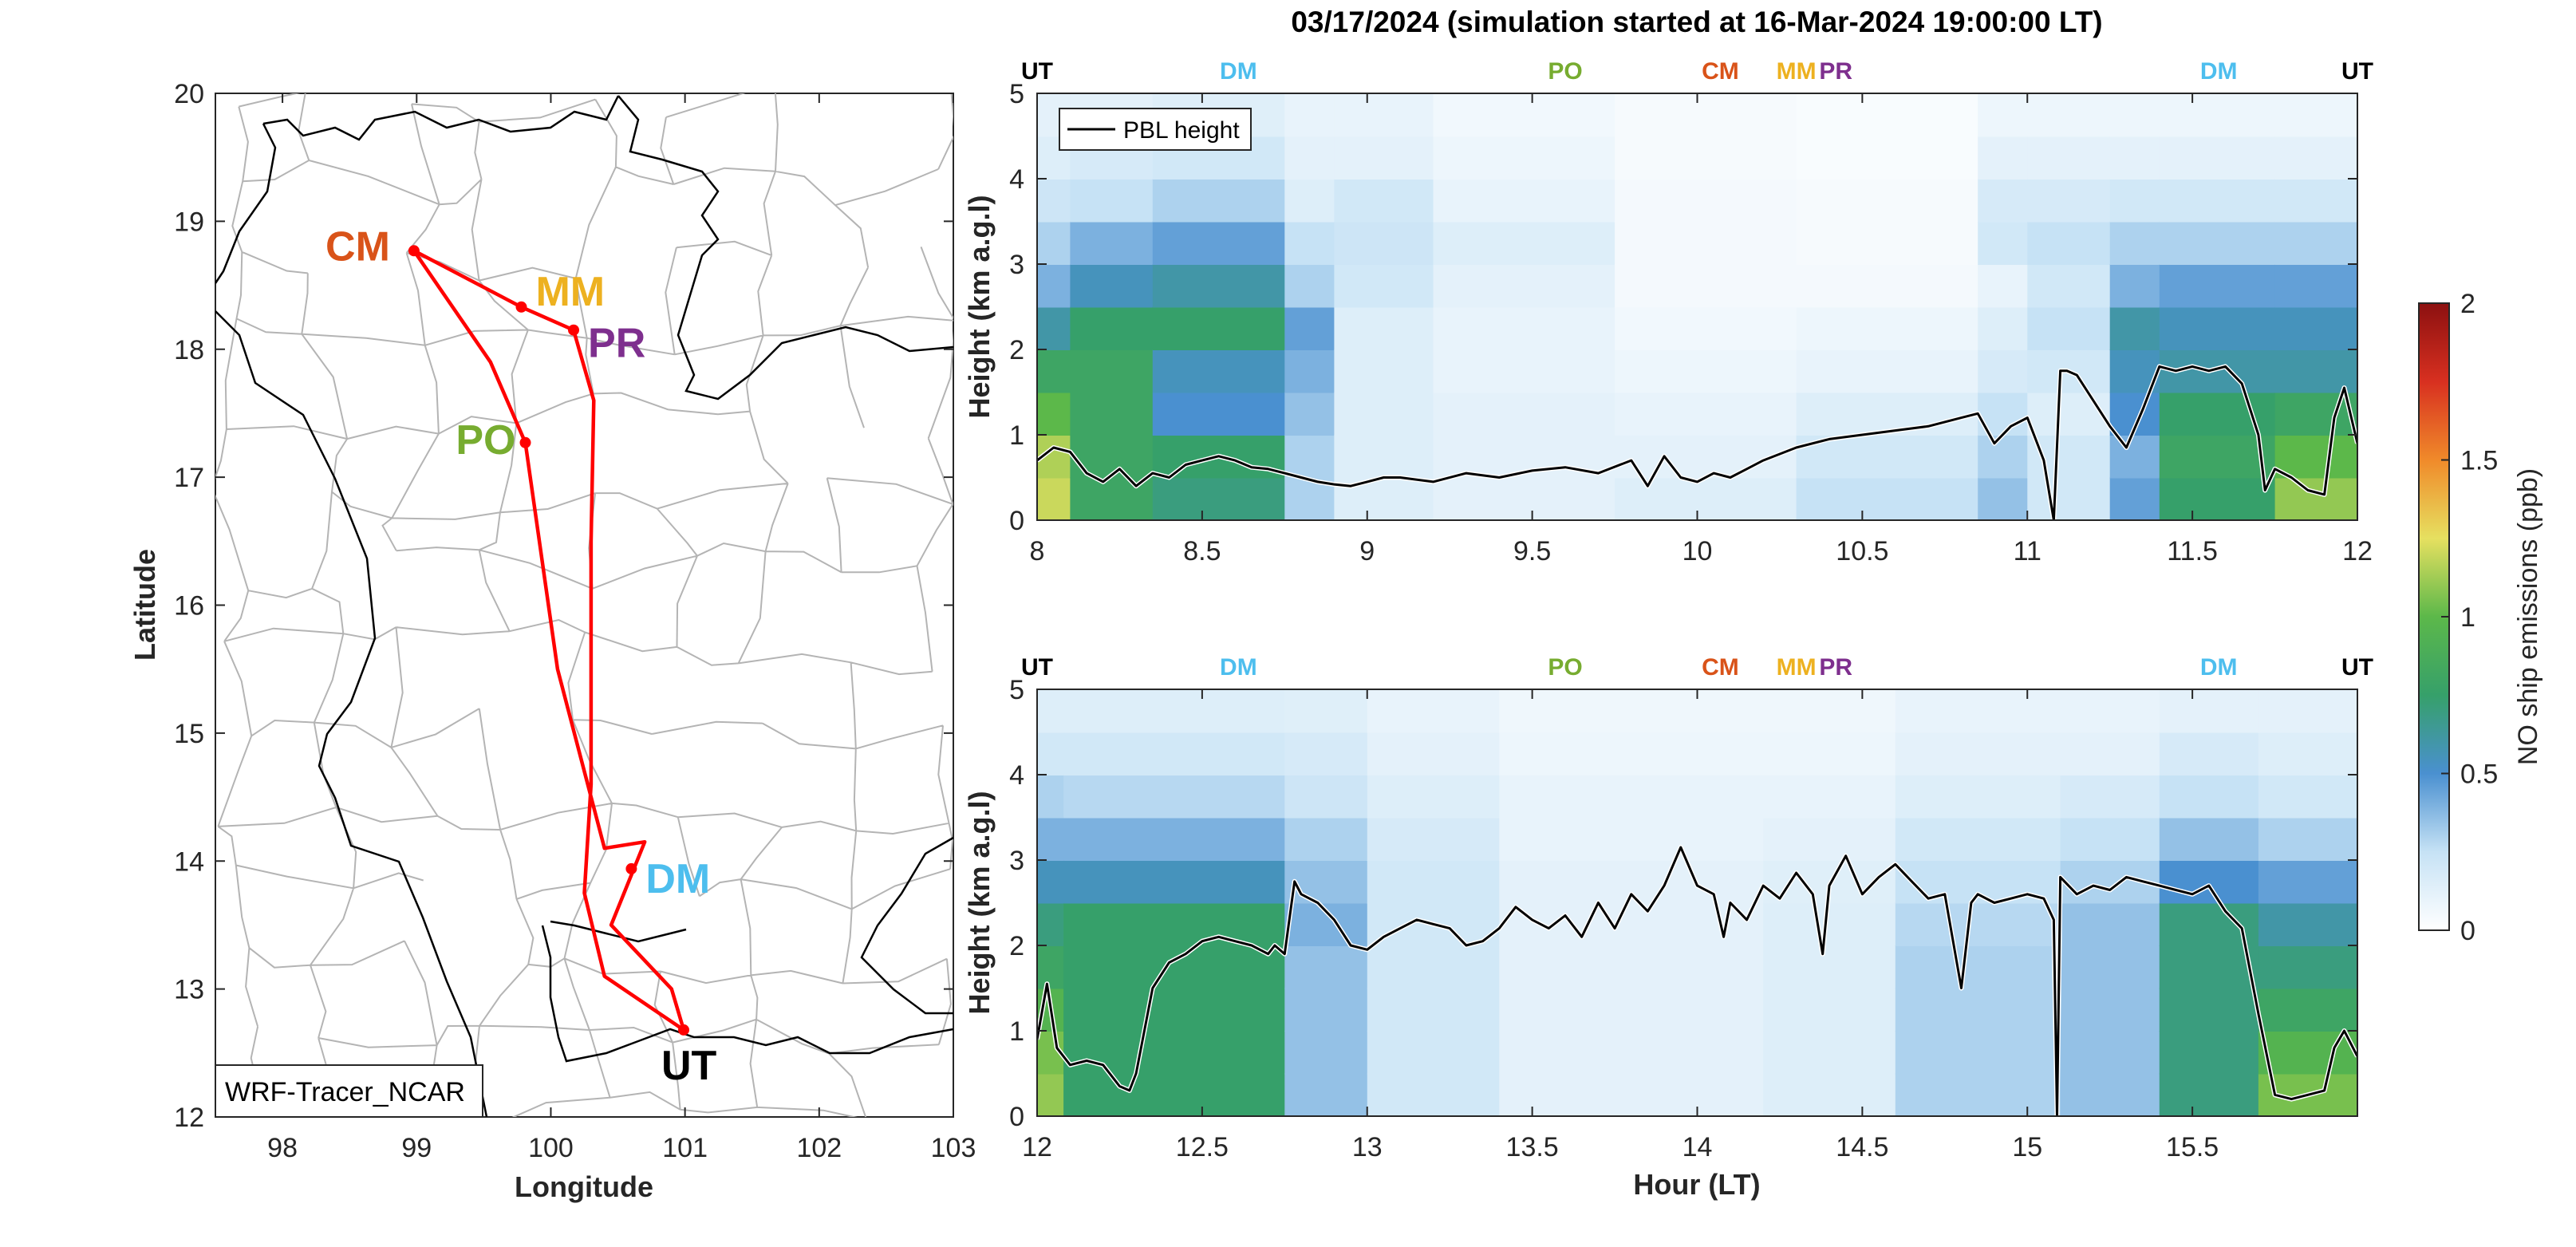  What do you see at coordinates (1836, 72) in the screenshot?
I see `site-marker-pr: PR` at bounding box center [1836, 72].